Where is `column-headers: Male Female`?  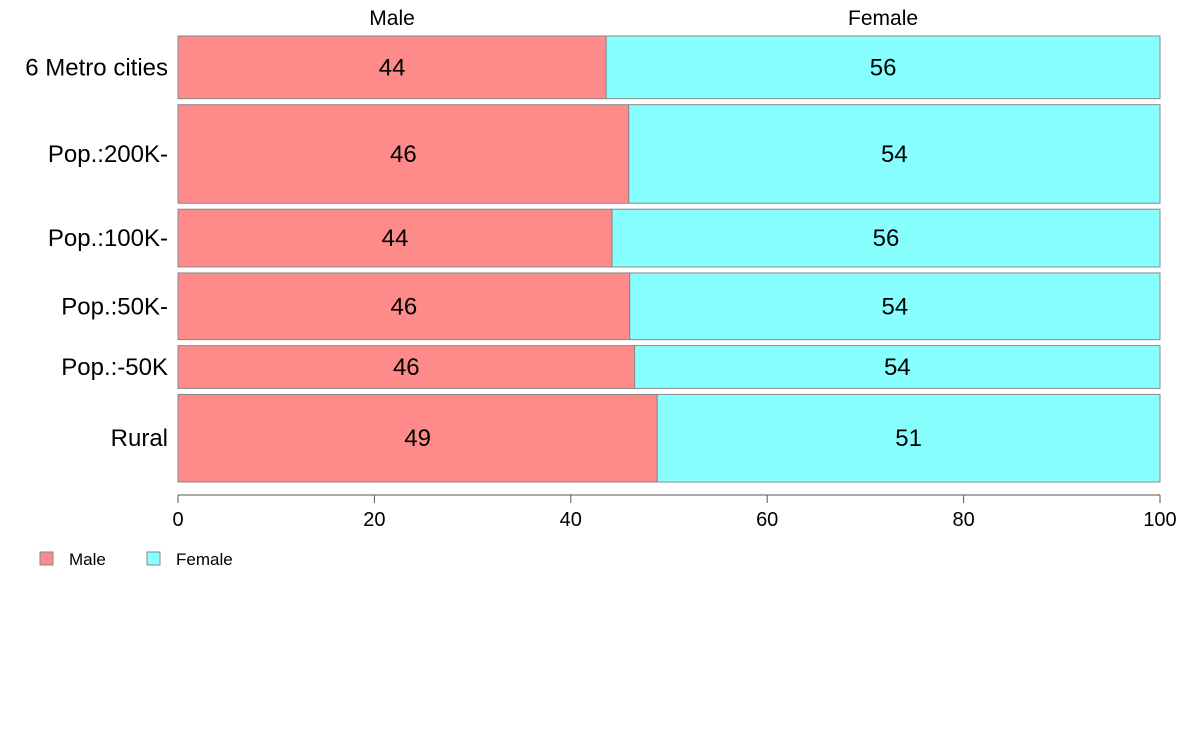 column-headers: Male Female is located at coordinates (643, 18).